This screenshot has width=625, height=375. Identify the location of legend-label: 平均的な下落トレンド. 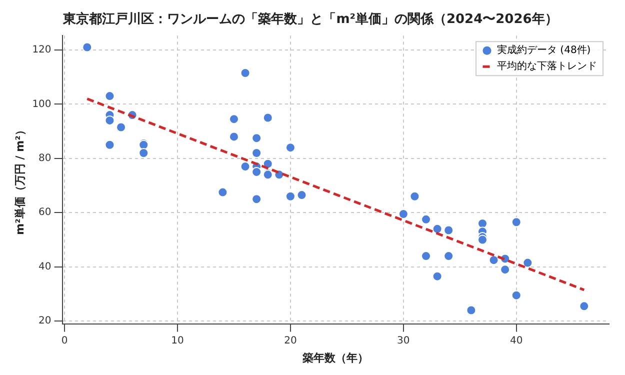
(547, 66).